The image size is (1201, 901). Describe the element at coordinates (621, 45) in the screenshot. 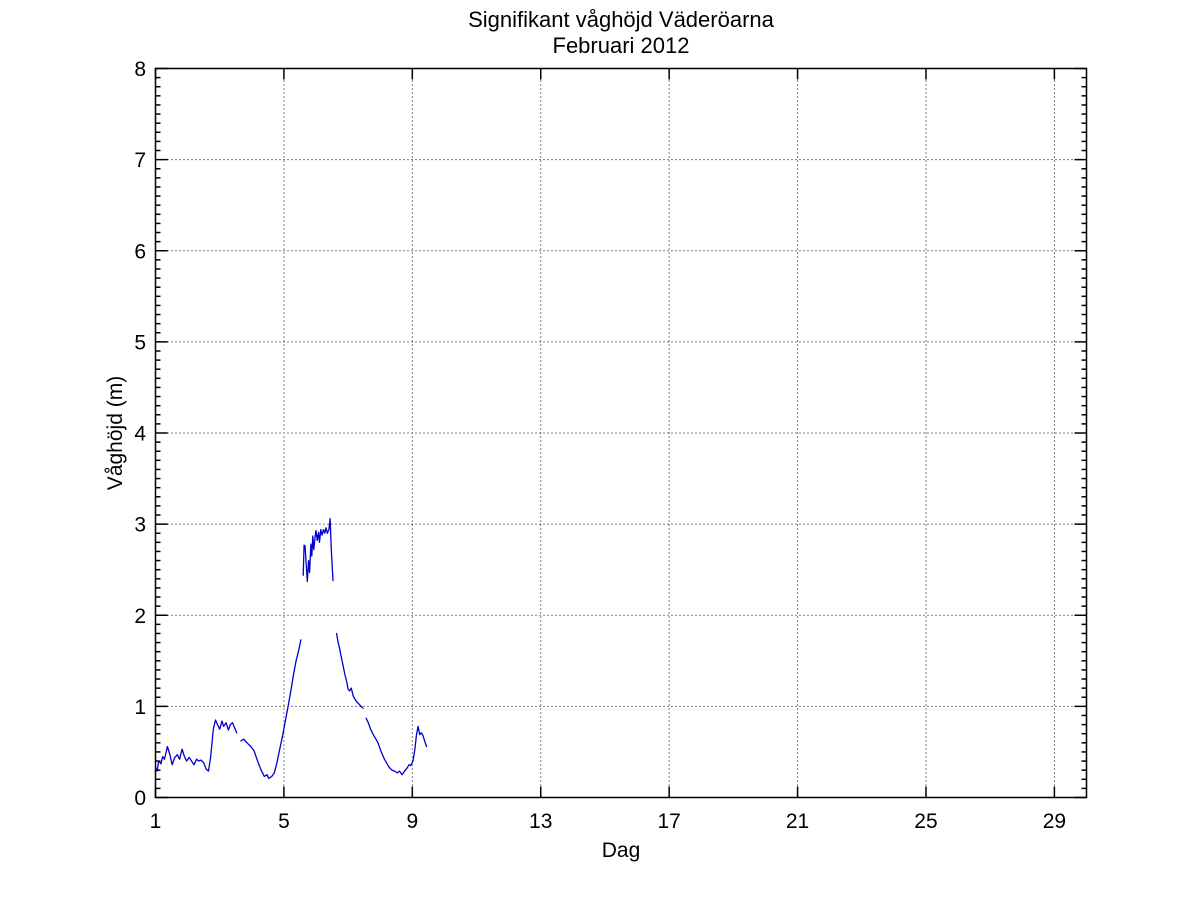

I see `chart-subtitle: Februari 2012` at that location.